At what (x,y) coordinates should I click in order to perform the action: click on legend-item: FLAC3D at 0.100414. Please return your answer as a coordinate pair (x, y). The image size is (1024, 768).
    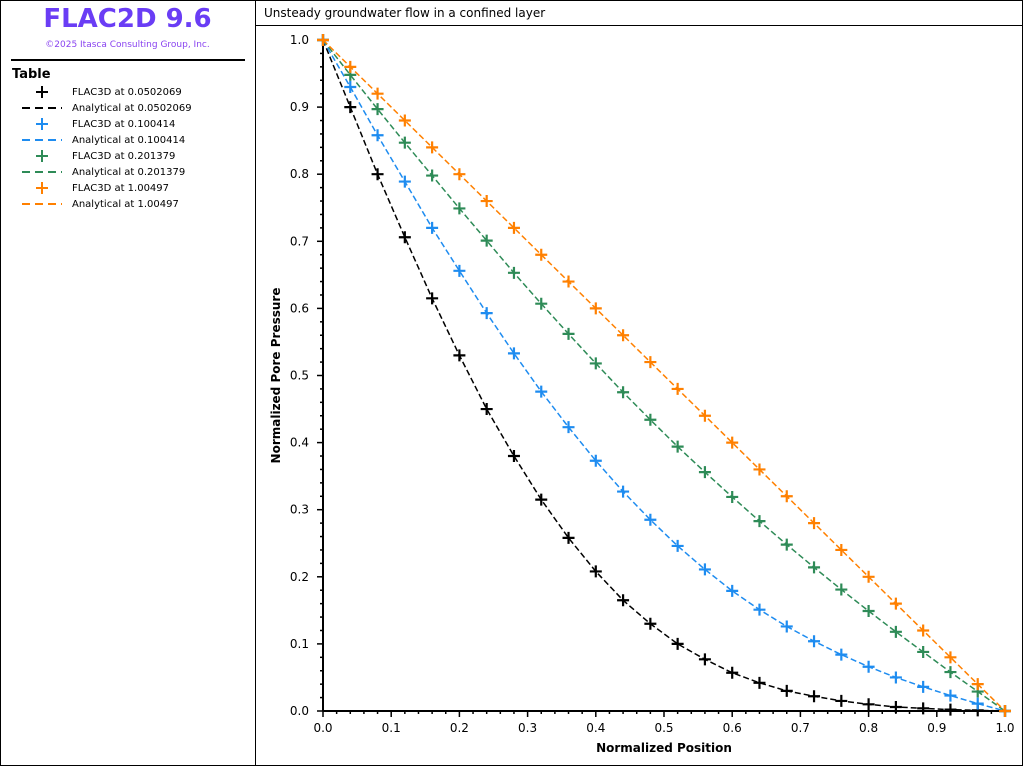
    Looking at the image, I should click on (96, 124).